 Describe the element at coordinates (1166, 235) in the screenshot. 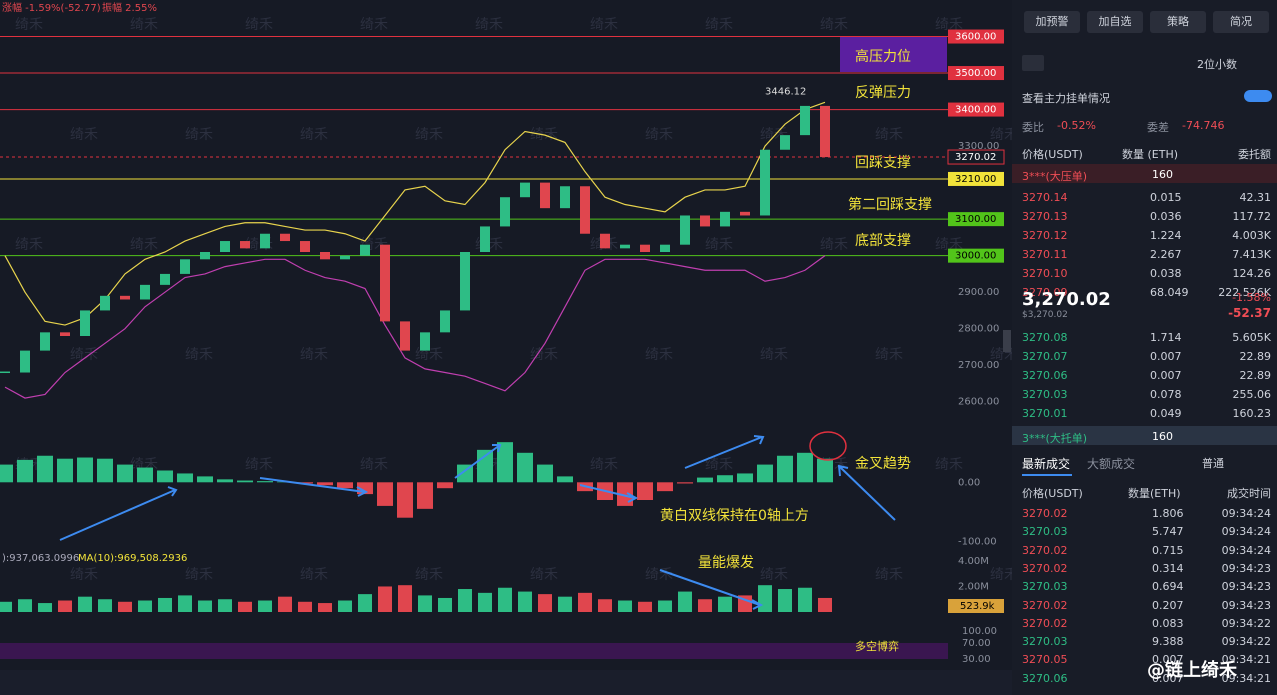

I see `asks-cell: 1.224` at that location.